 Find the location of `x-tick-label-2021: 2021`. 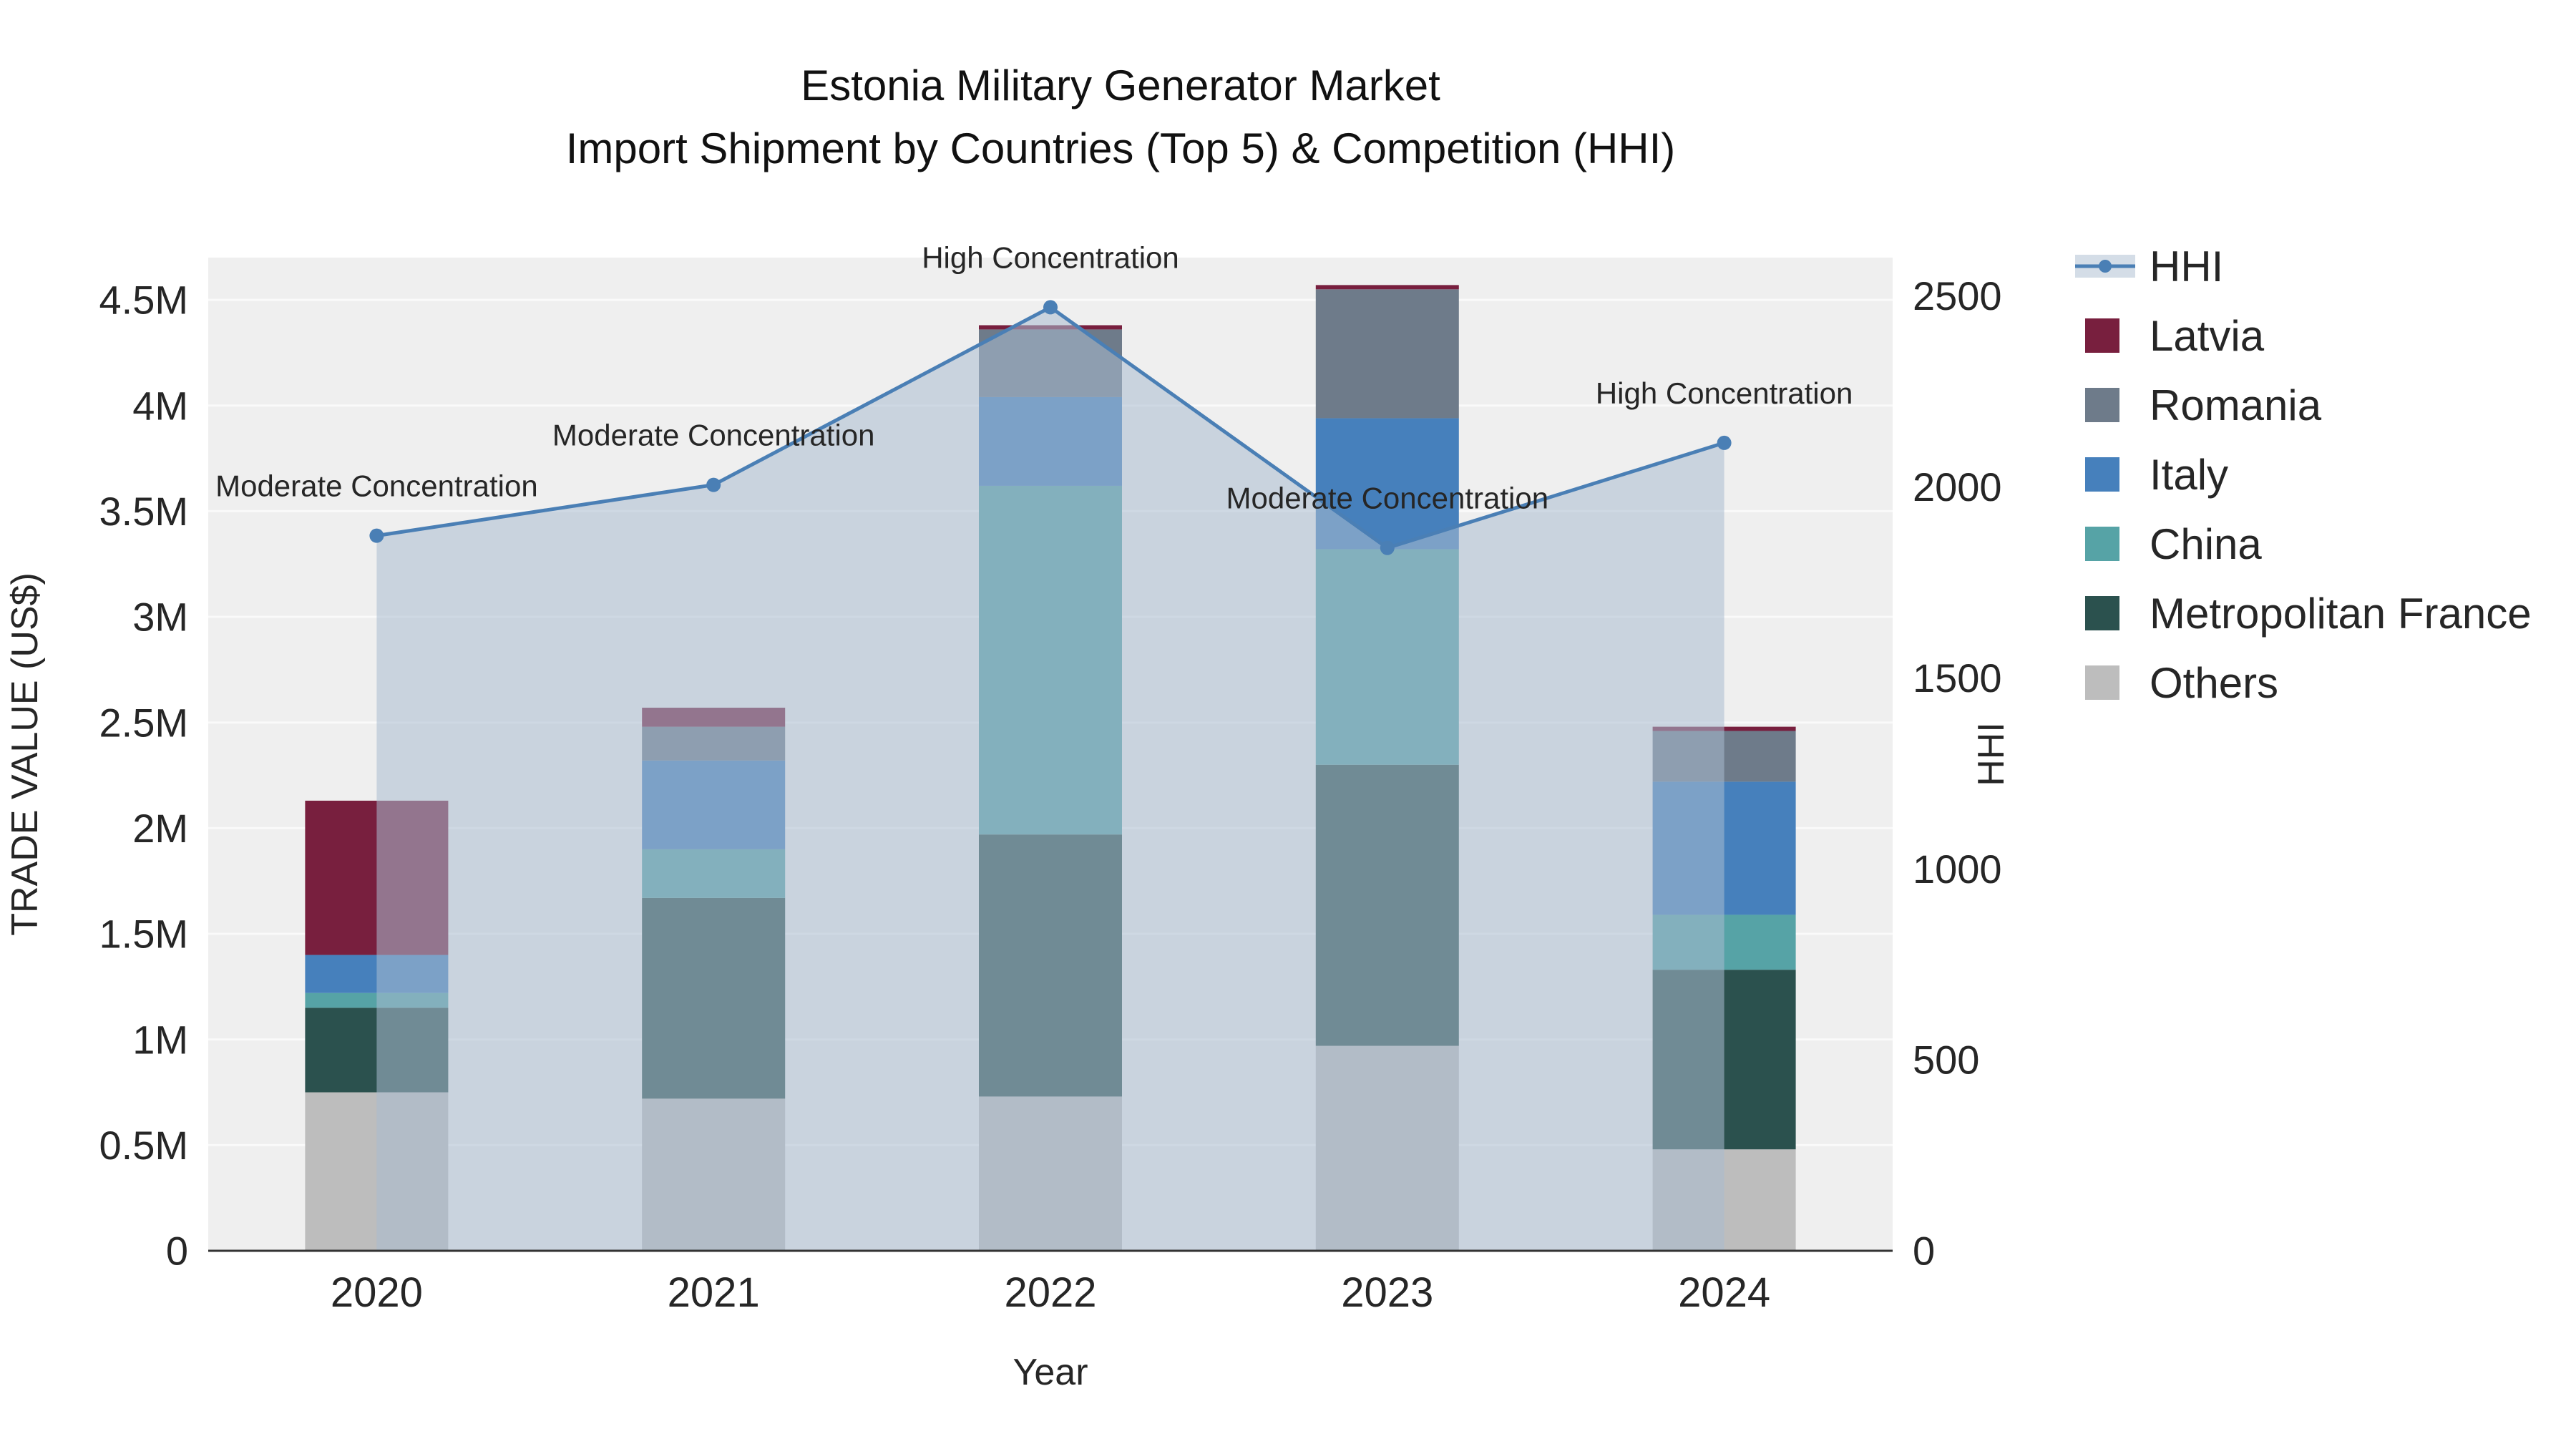

x-tick-label-2021: 2021 is located at coordinates (714, 1292).